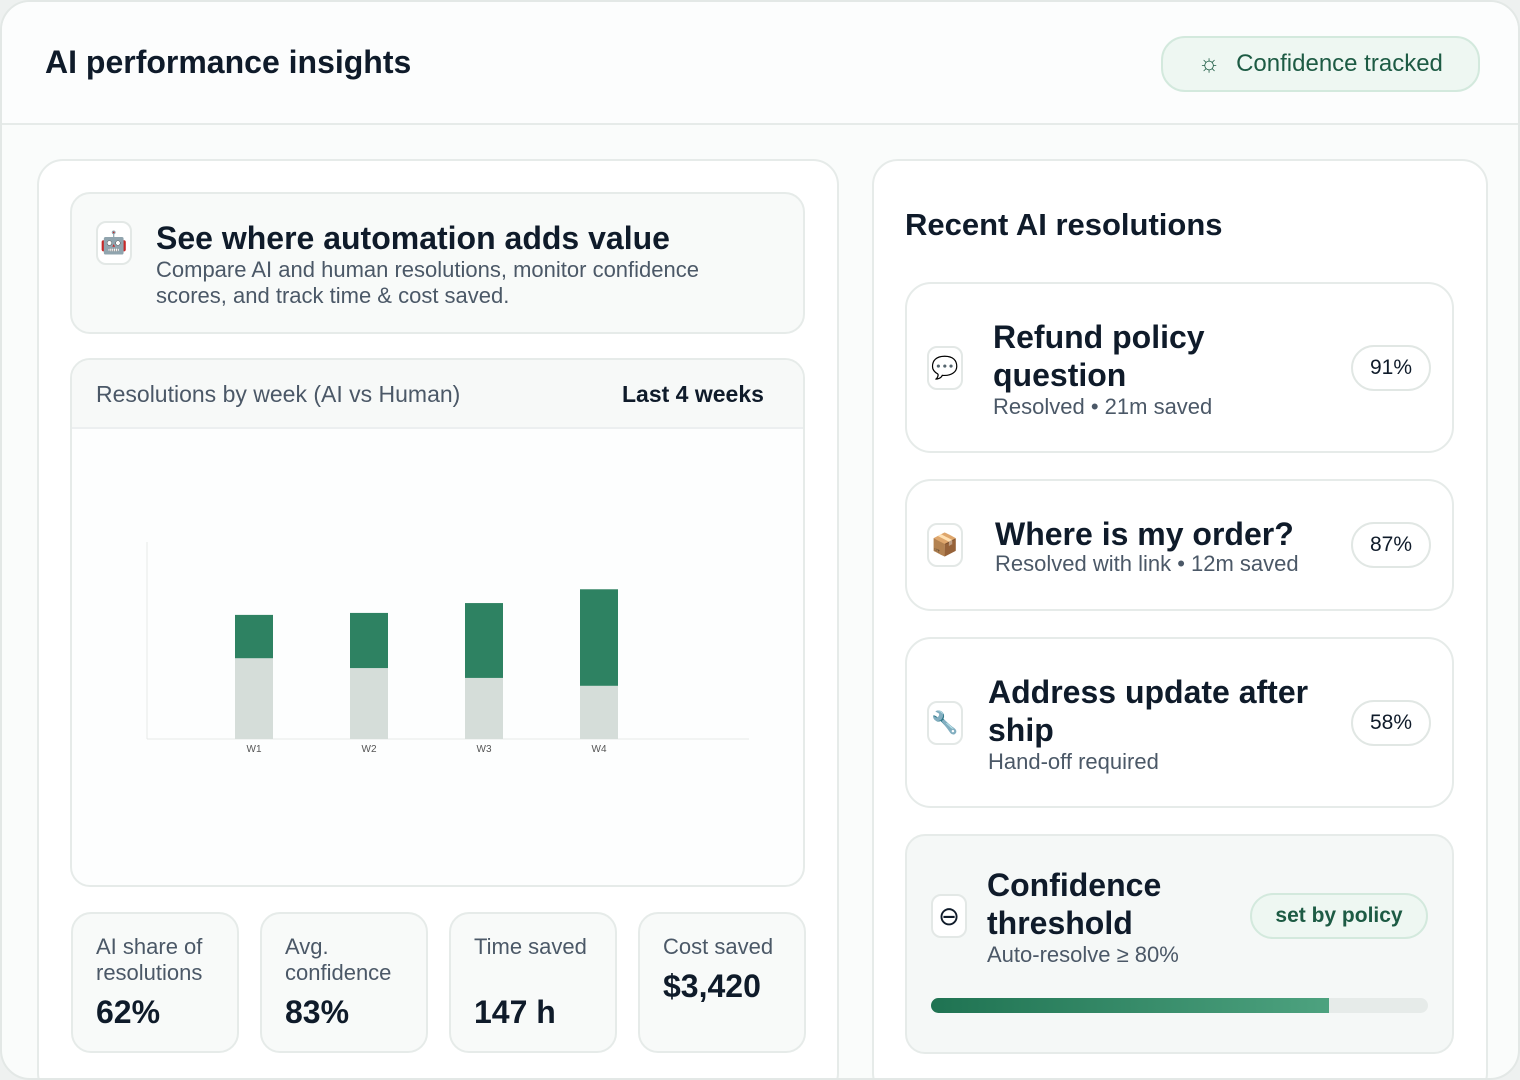 Image resolution: width=1520 pixels, height=1080 pixels. What do you see at coordinates (413, 238) in the screenshot?
I see `intro-title: See where automation adds value` at bounding box center [413, 238].